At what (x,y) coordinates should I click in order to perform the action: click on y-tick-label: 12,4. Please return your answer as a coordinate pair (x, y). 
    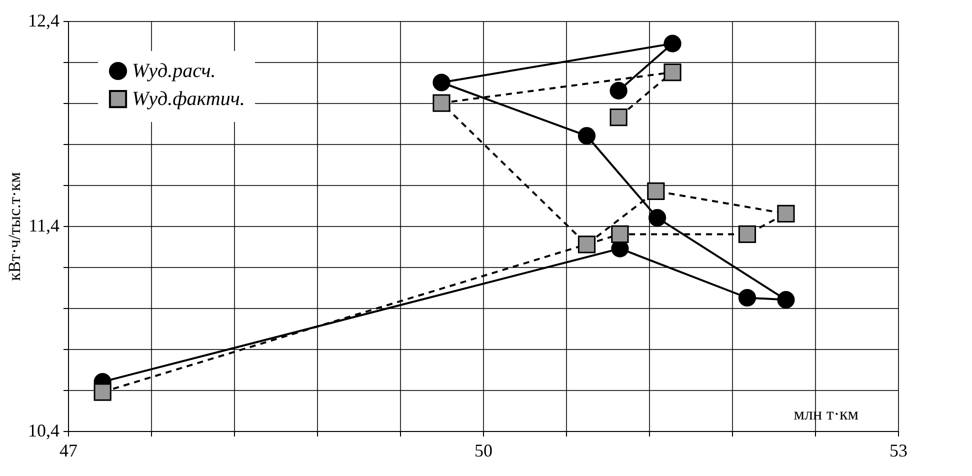
    Looking at the image, I should click on (44, 20).